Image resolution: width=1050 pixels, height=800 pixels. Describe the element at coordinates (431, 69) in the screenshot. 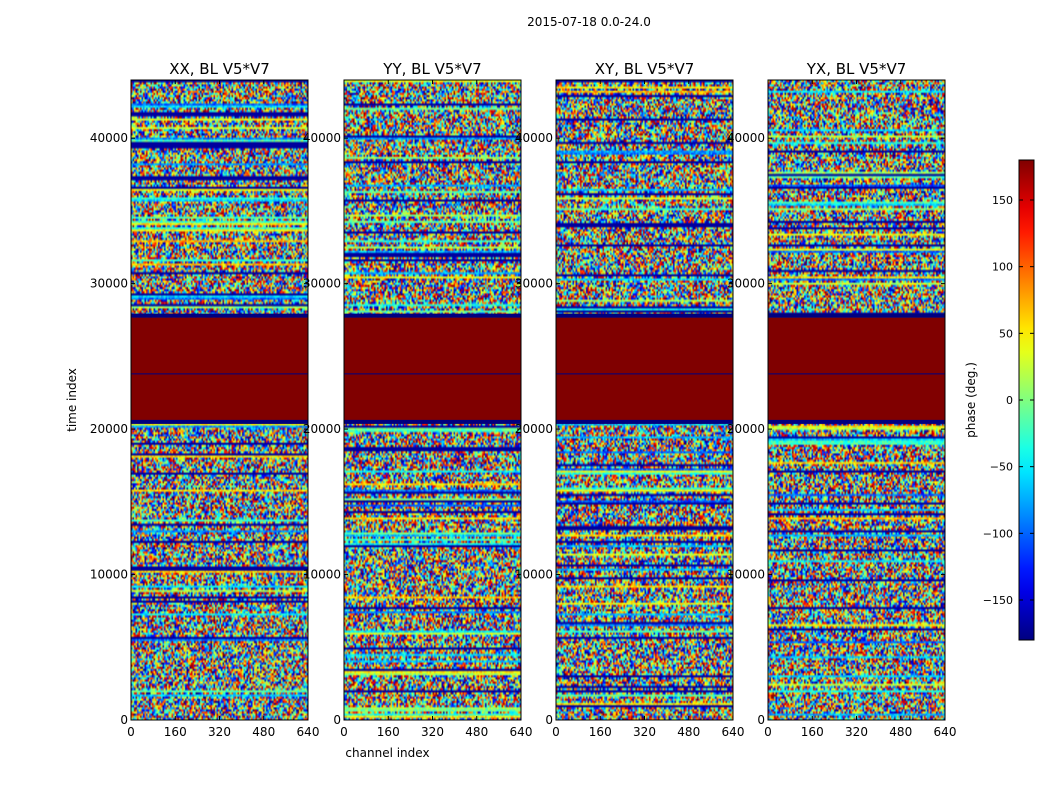

I see `panel-title: YY, BL V5*V7` at that location.